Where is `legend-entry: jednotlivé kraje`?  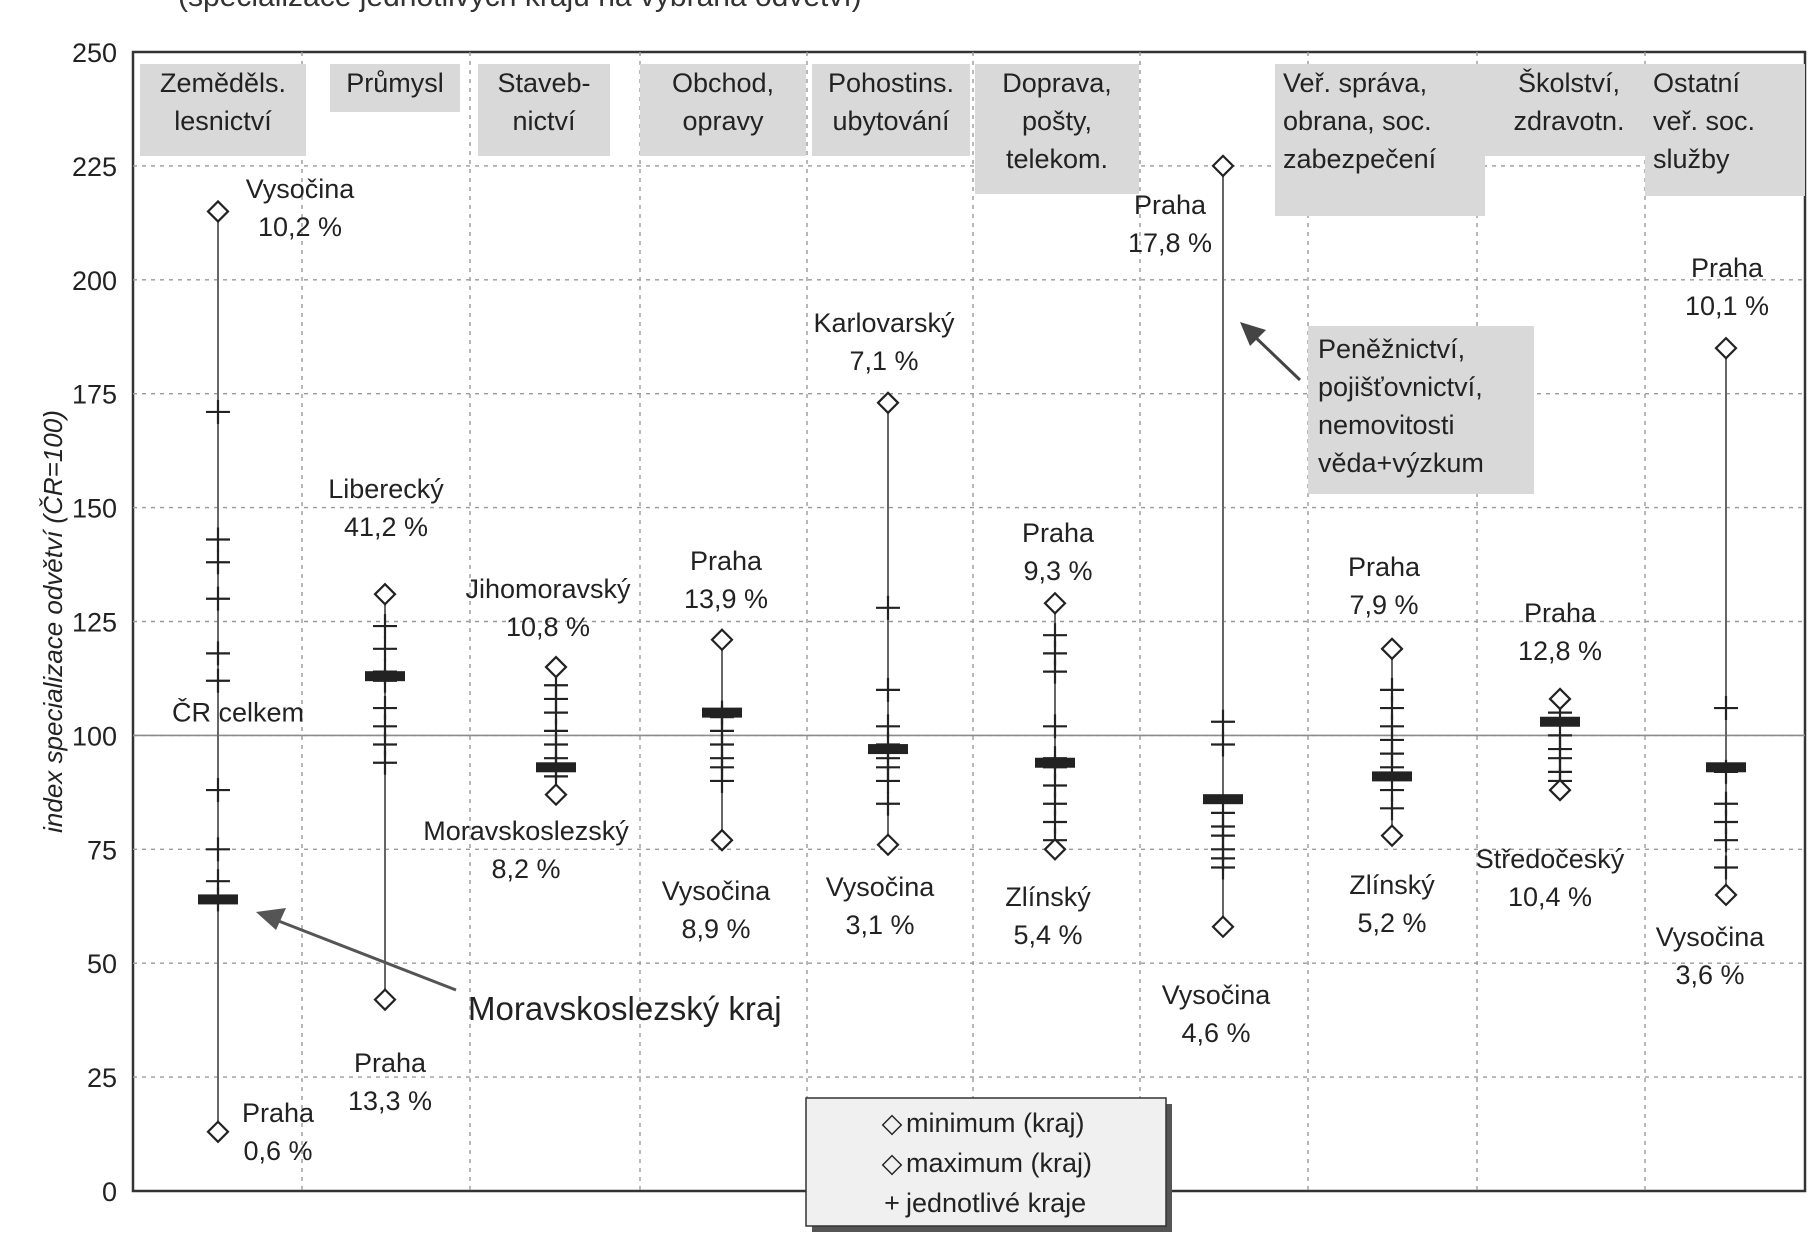 legend-entry: jednotlivé kraje is located at coordinates (995, 1203).